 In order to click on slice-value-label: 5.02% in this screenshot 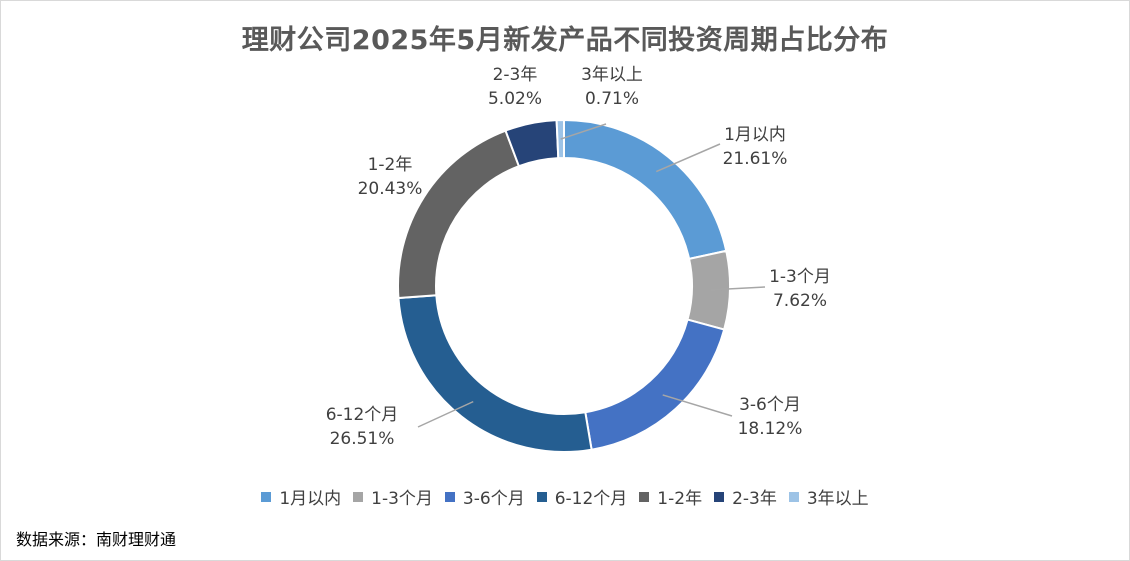, I will do `click(515, 99)`.